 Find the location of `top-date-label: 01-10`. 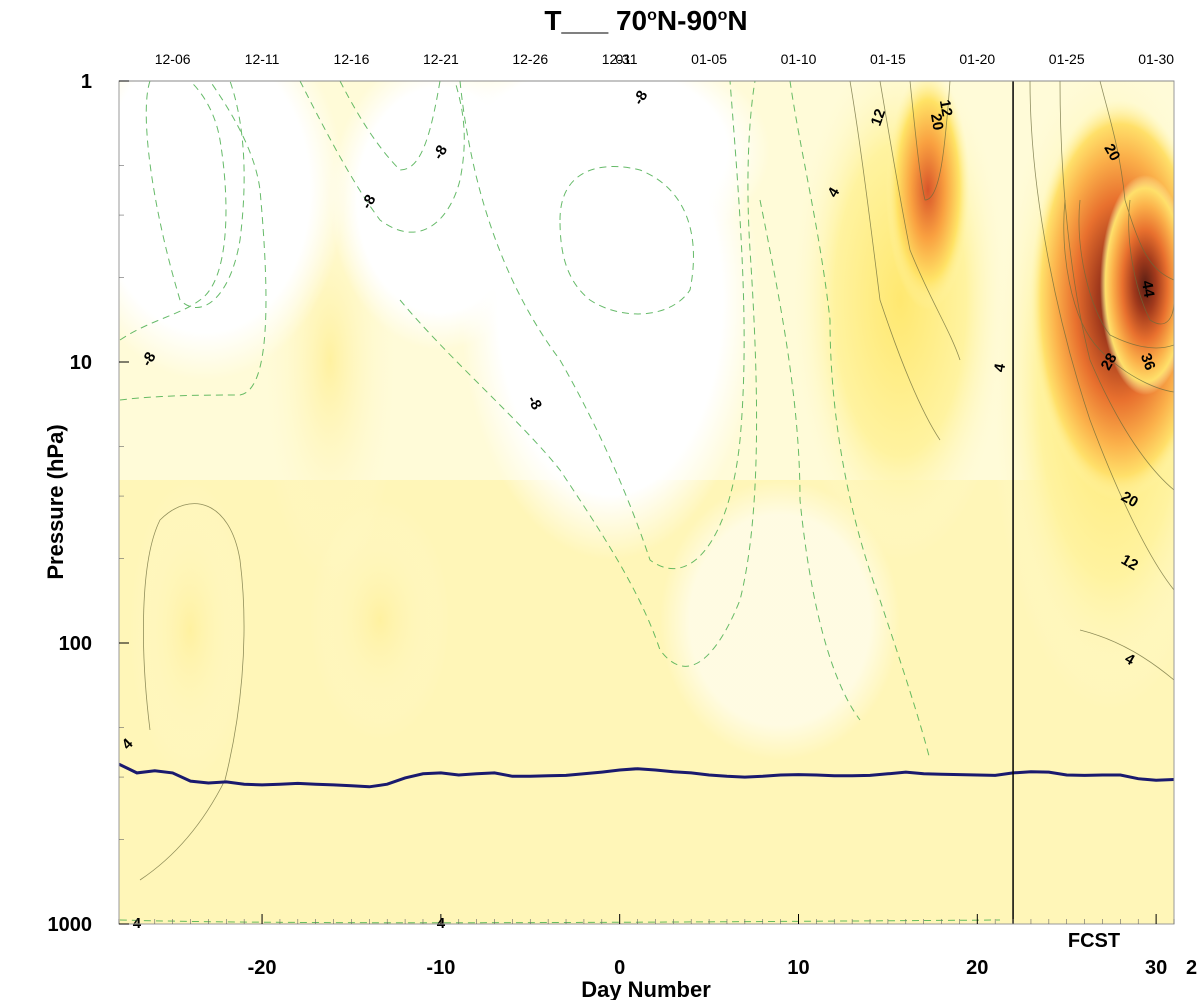

top-date-label: 01-10 is located at coordinates (799, 59).